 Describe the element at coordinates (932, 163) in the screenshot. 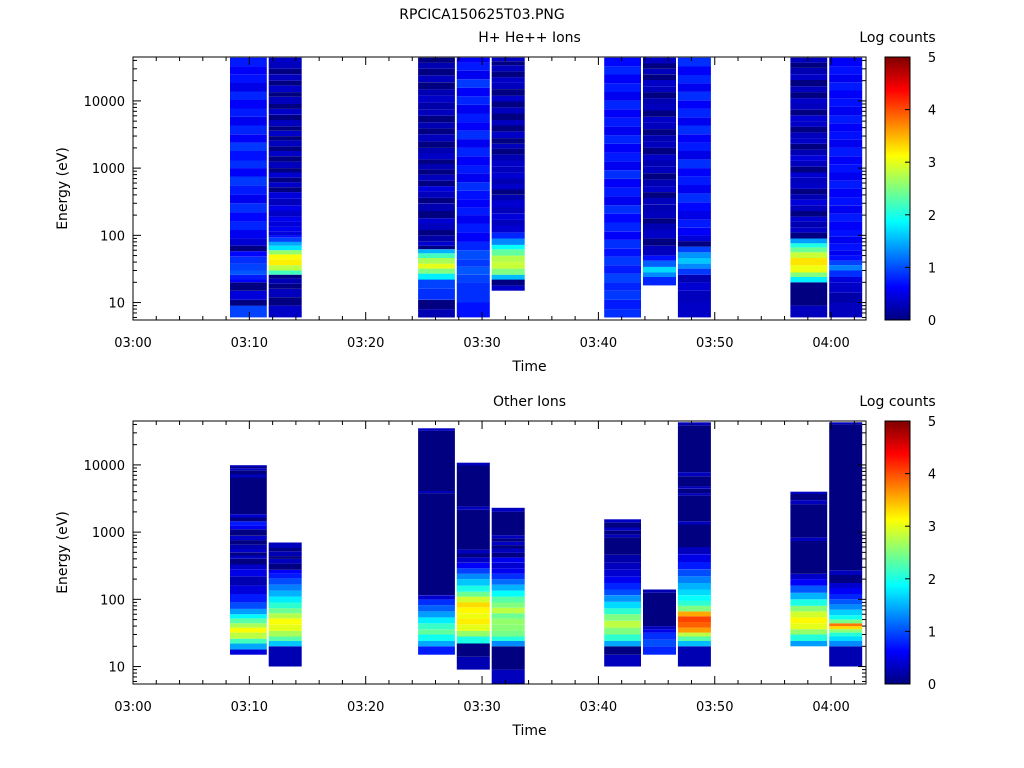

I see `colorbar-tick-label: 3` at that location.